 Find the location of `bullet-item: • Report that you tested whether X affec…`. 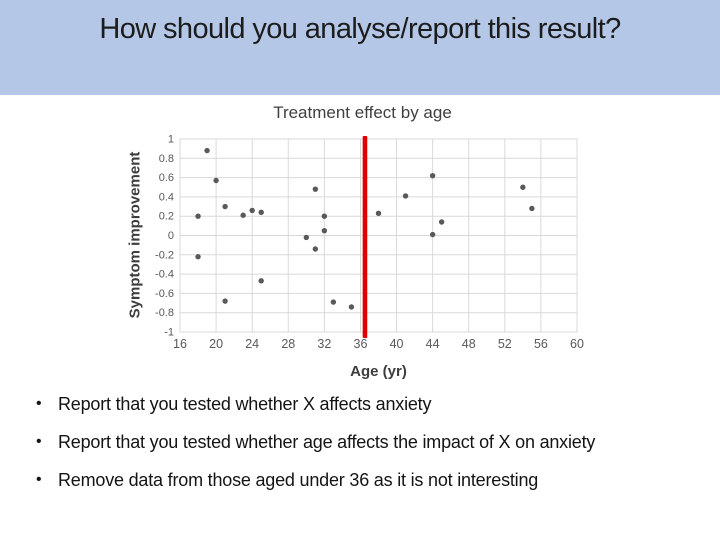

bullet-item: • Report that you tested whether X affec… is located at coordinates (371, 404).